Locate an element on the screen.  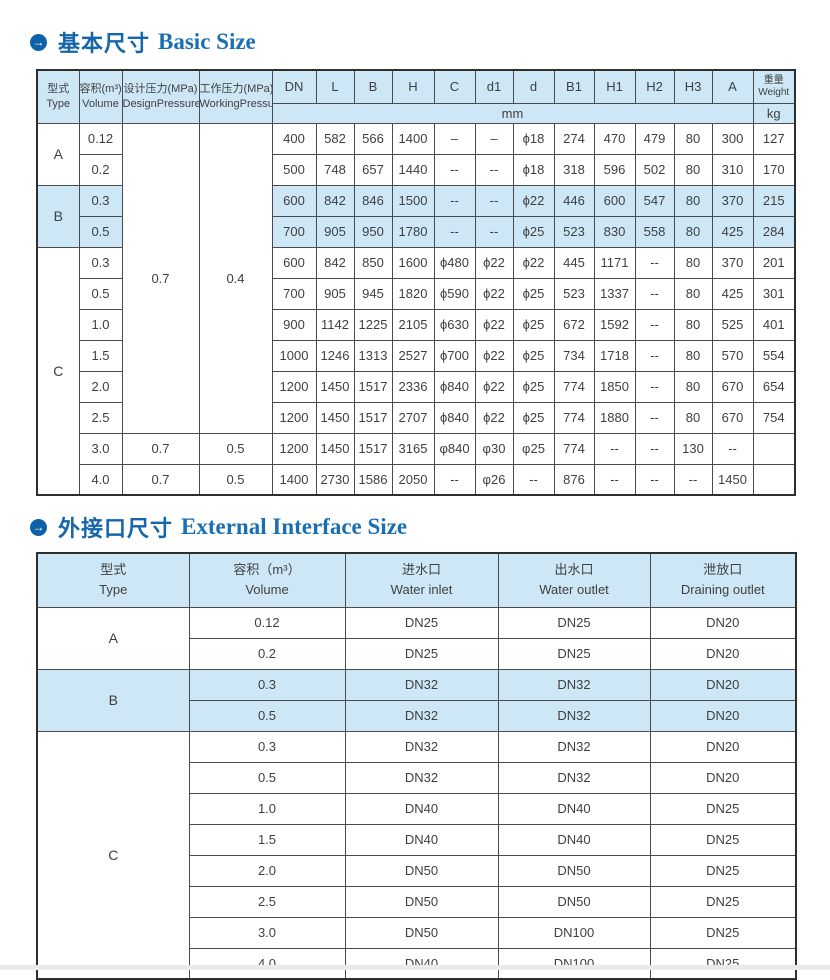
table-cell: 2105 is located at coordinates (413, 324).